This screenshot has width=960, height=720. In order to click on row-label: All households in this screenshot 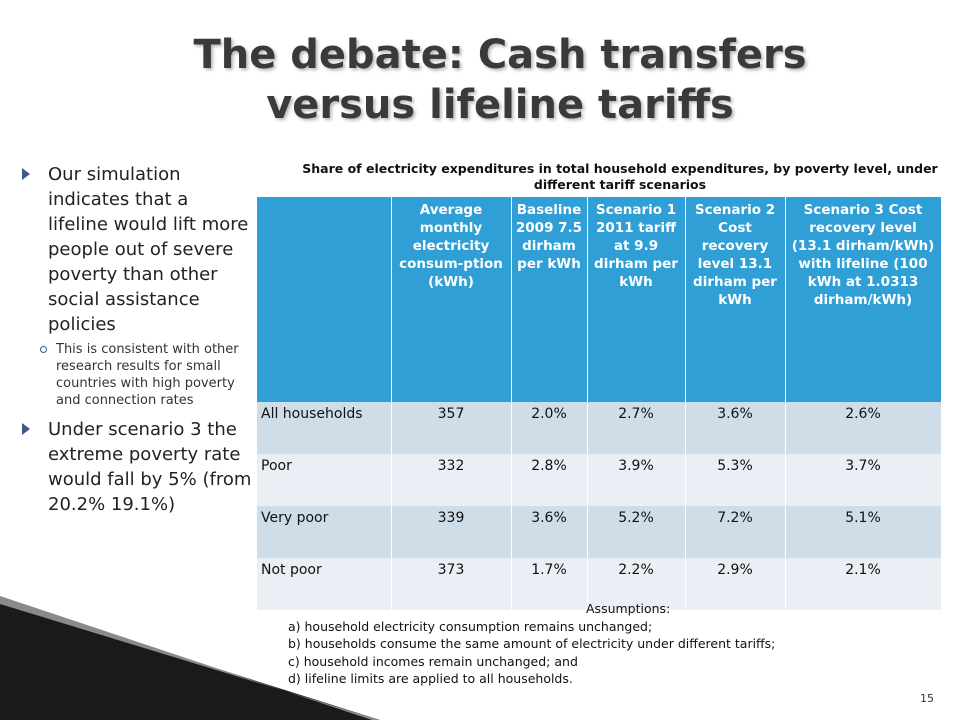, I will do `click(324, 428)`.